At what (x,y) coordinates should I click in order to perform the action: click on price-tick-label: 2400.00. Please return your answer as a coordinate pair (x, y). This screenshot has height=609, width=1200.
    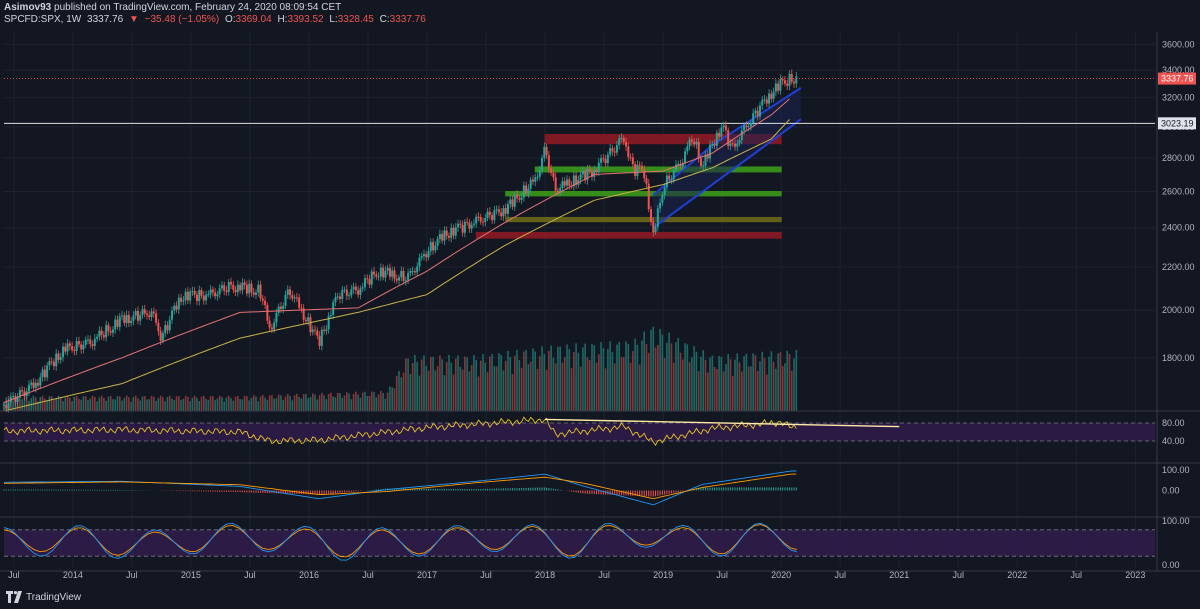
    Looking at the image, I should click on (1178, 228).